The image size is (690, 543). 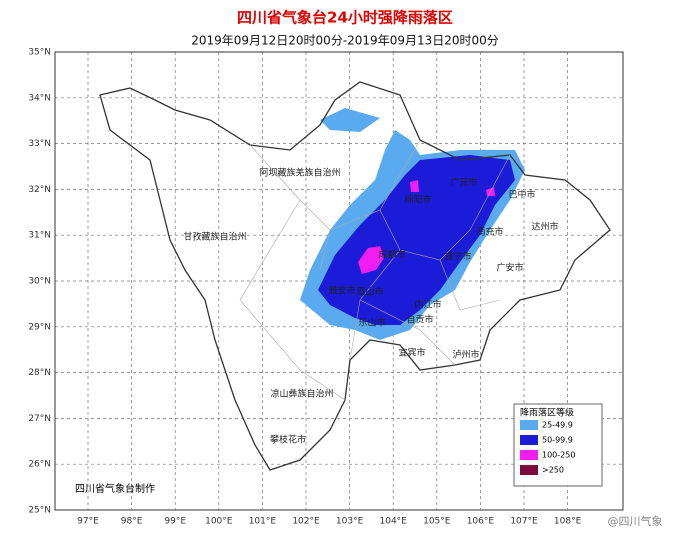 What do you see at coordinates (558, 455) in the screenshot?
I see `legend-label: 100-250` at bounding box center [558, 455].